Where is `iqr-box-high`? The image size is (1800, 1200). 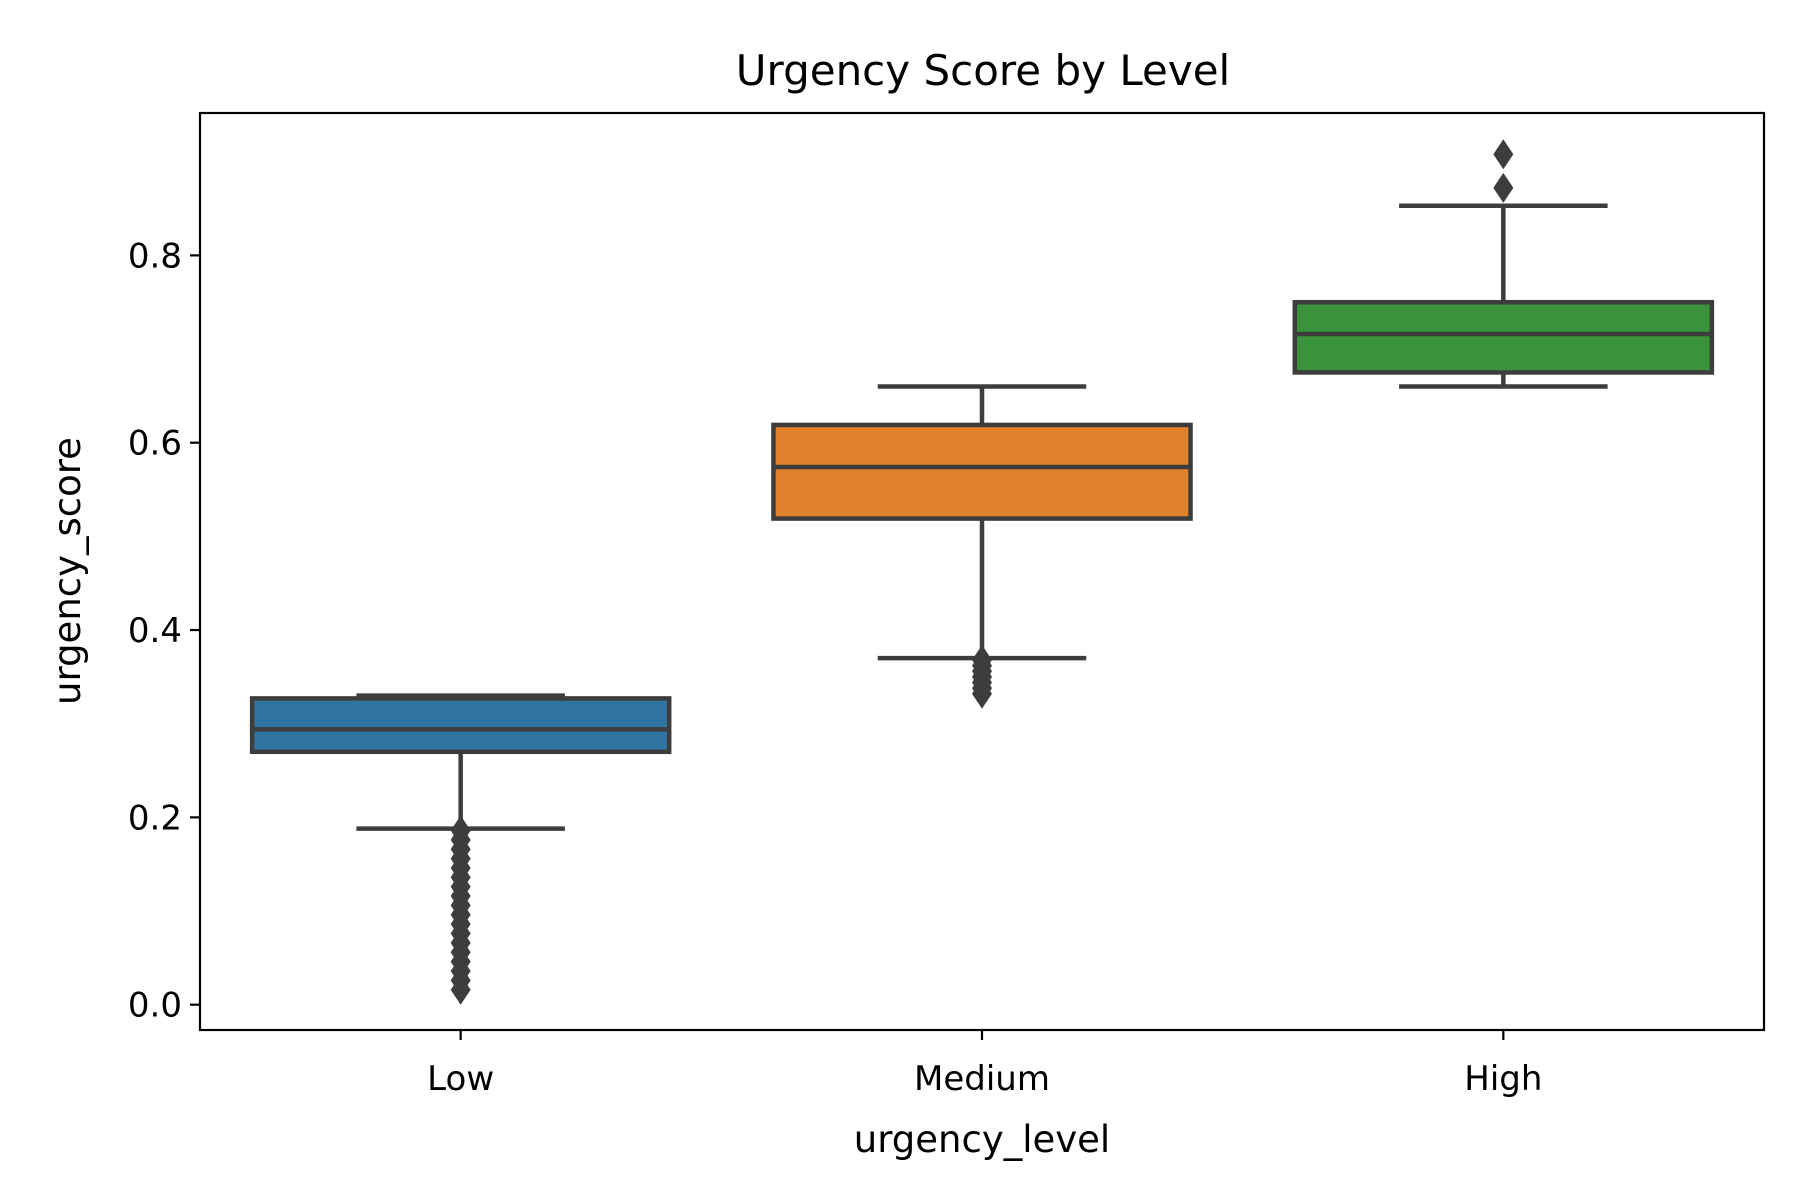 iqr-box-high is located at coordinates (1503, 337).